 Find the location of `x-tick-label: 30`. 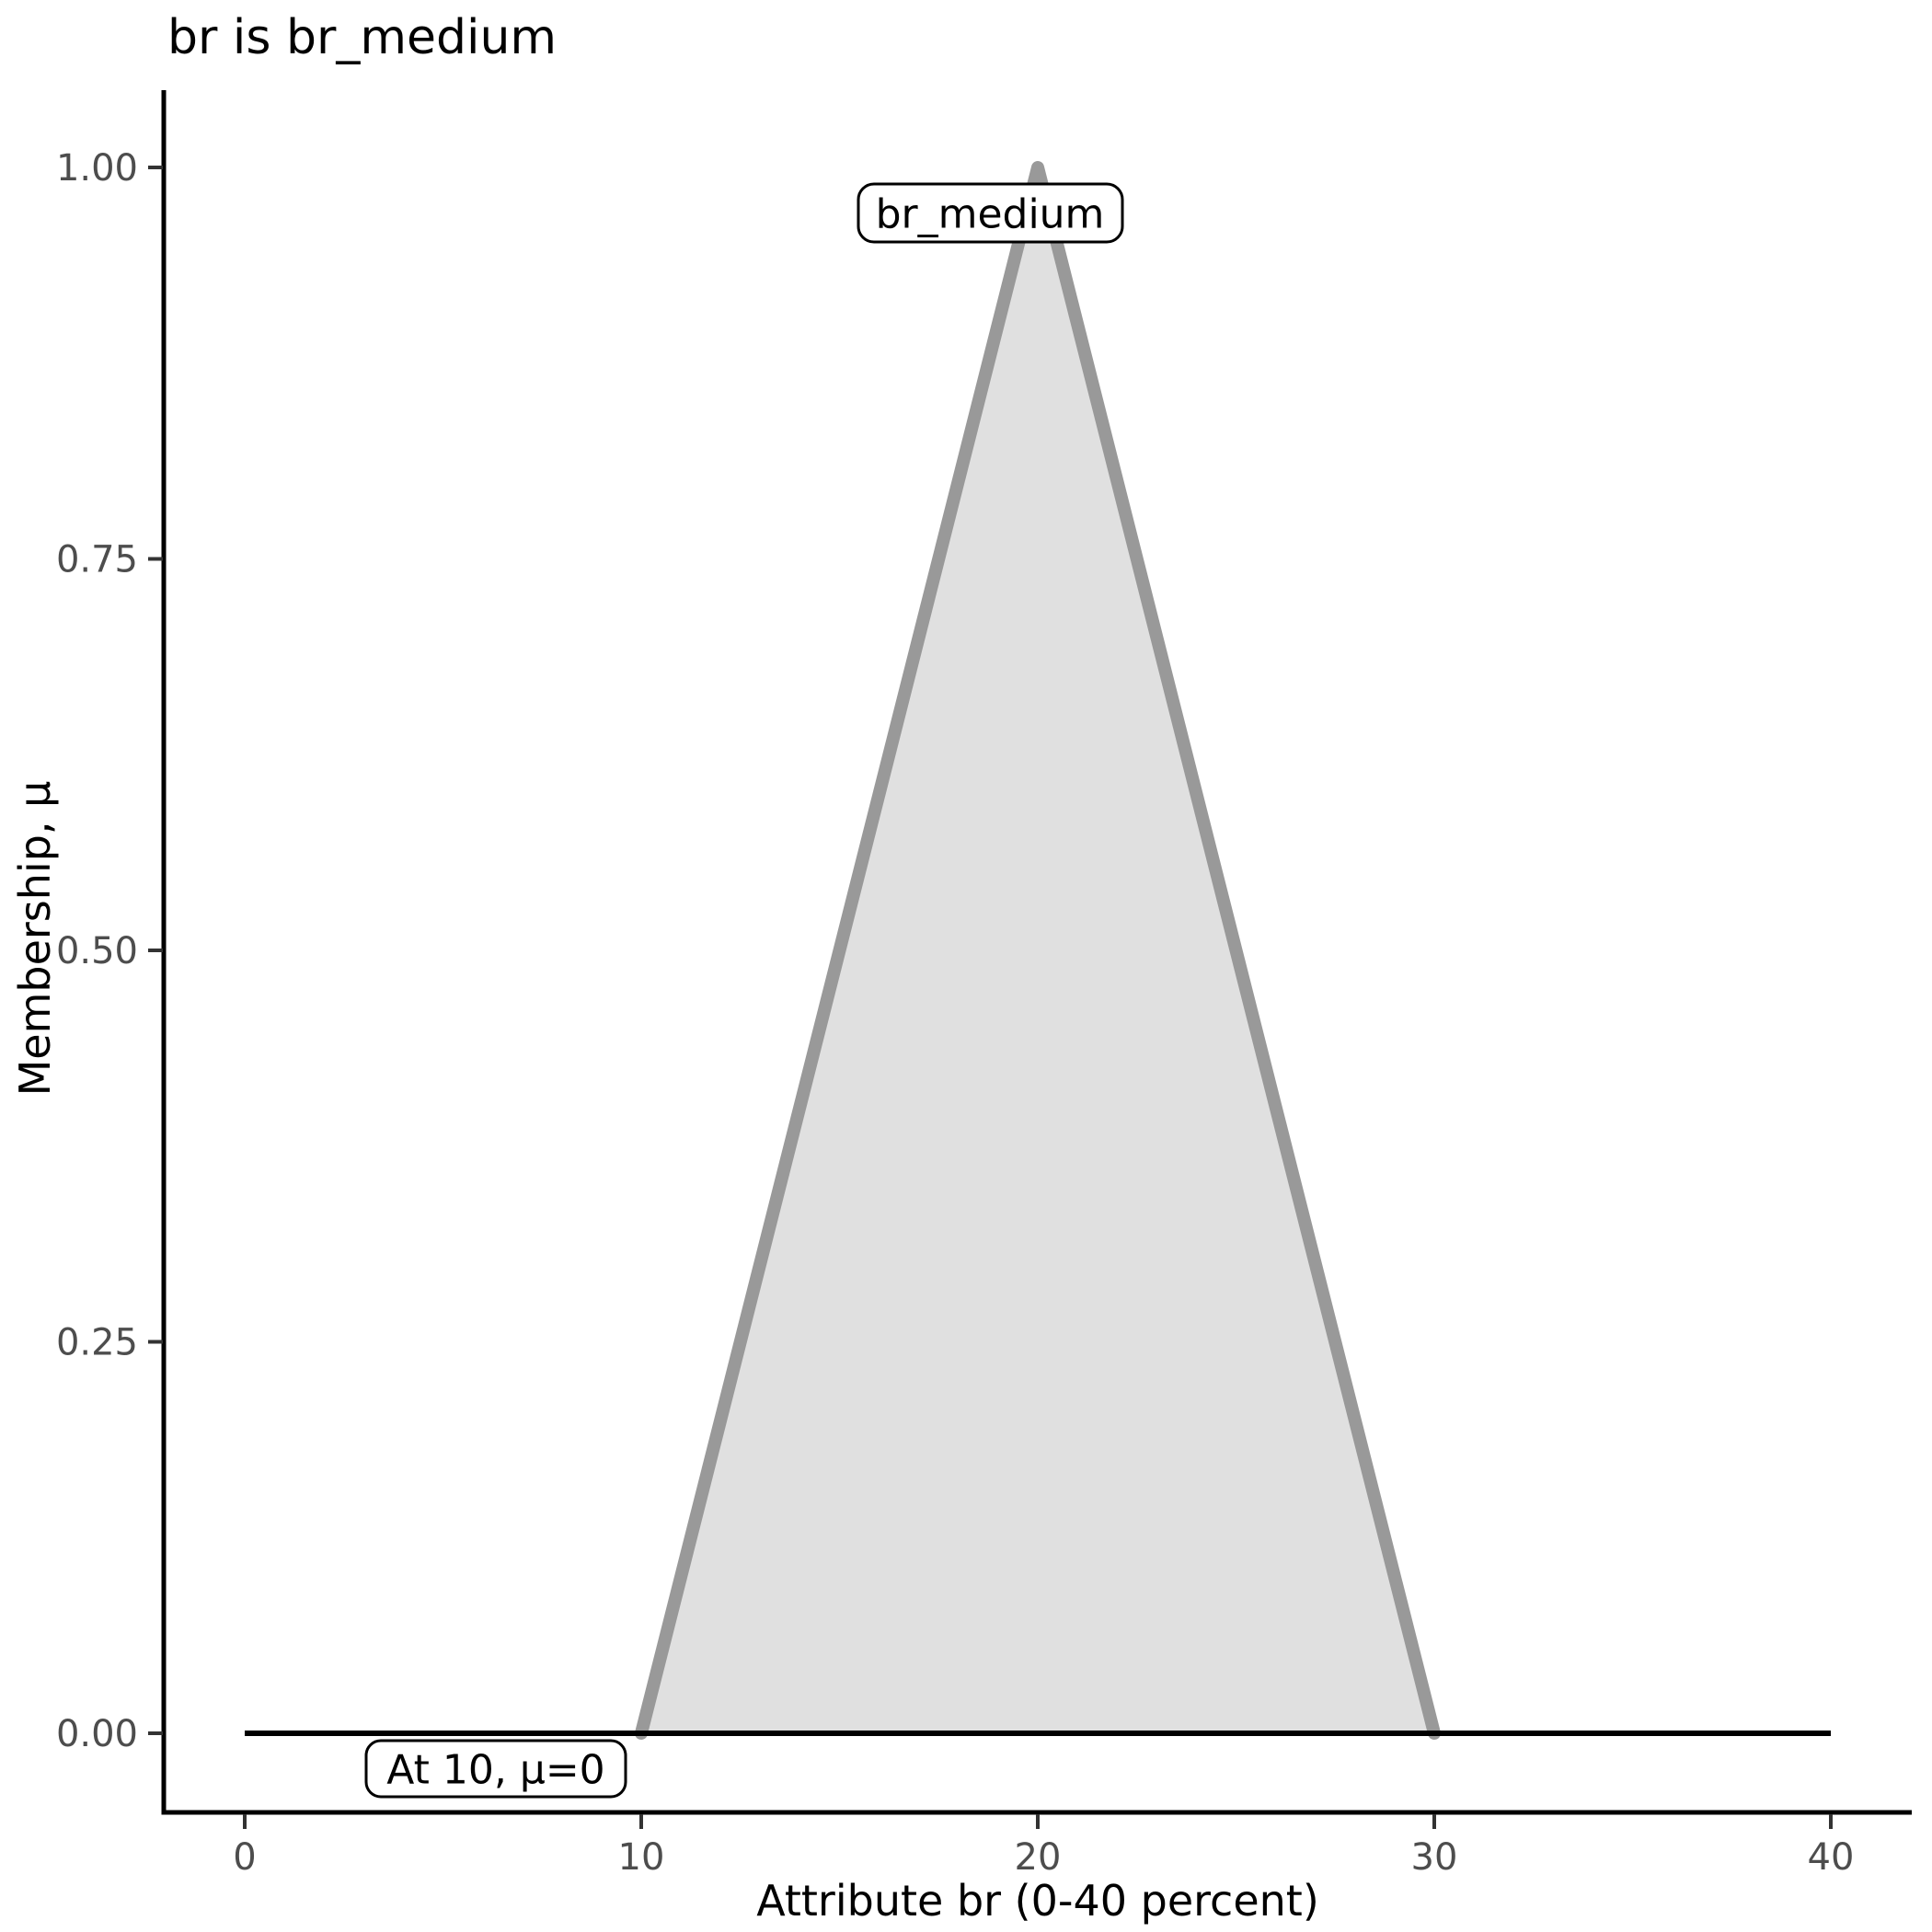

x-tick-label: 30 is located at coordinates (1434, 1857).